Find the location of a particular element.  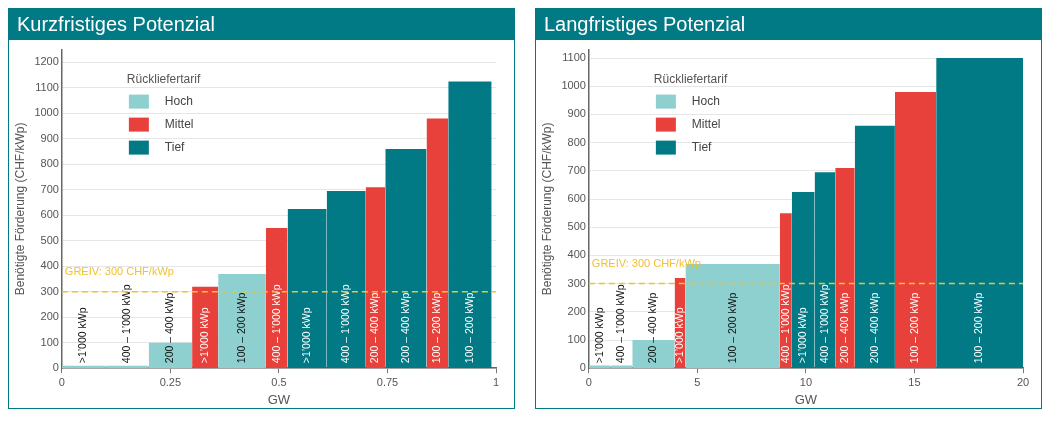

x-tick-label: 1 is located at coordinates (496, 381).